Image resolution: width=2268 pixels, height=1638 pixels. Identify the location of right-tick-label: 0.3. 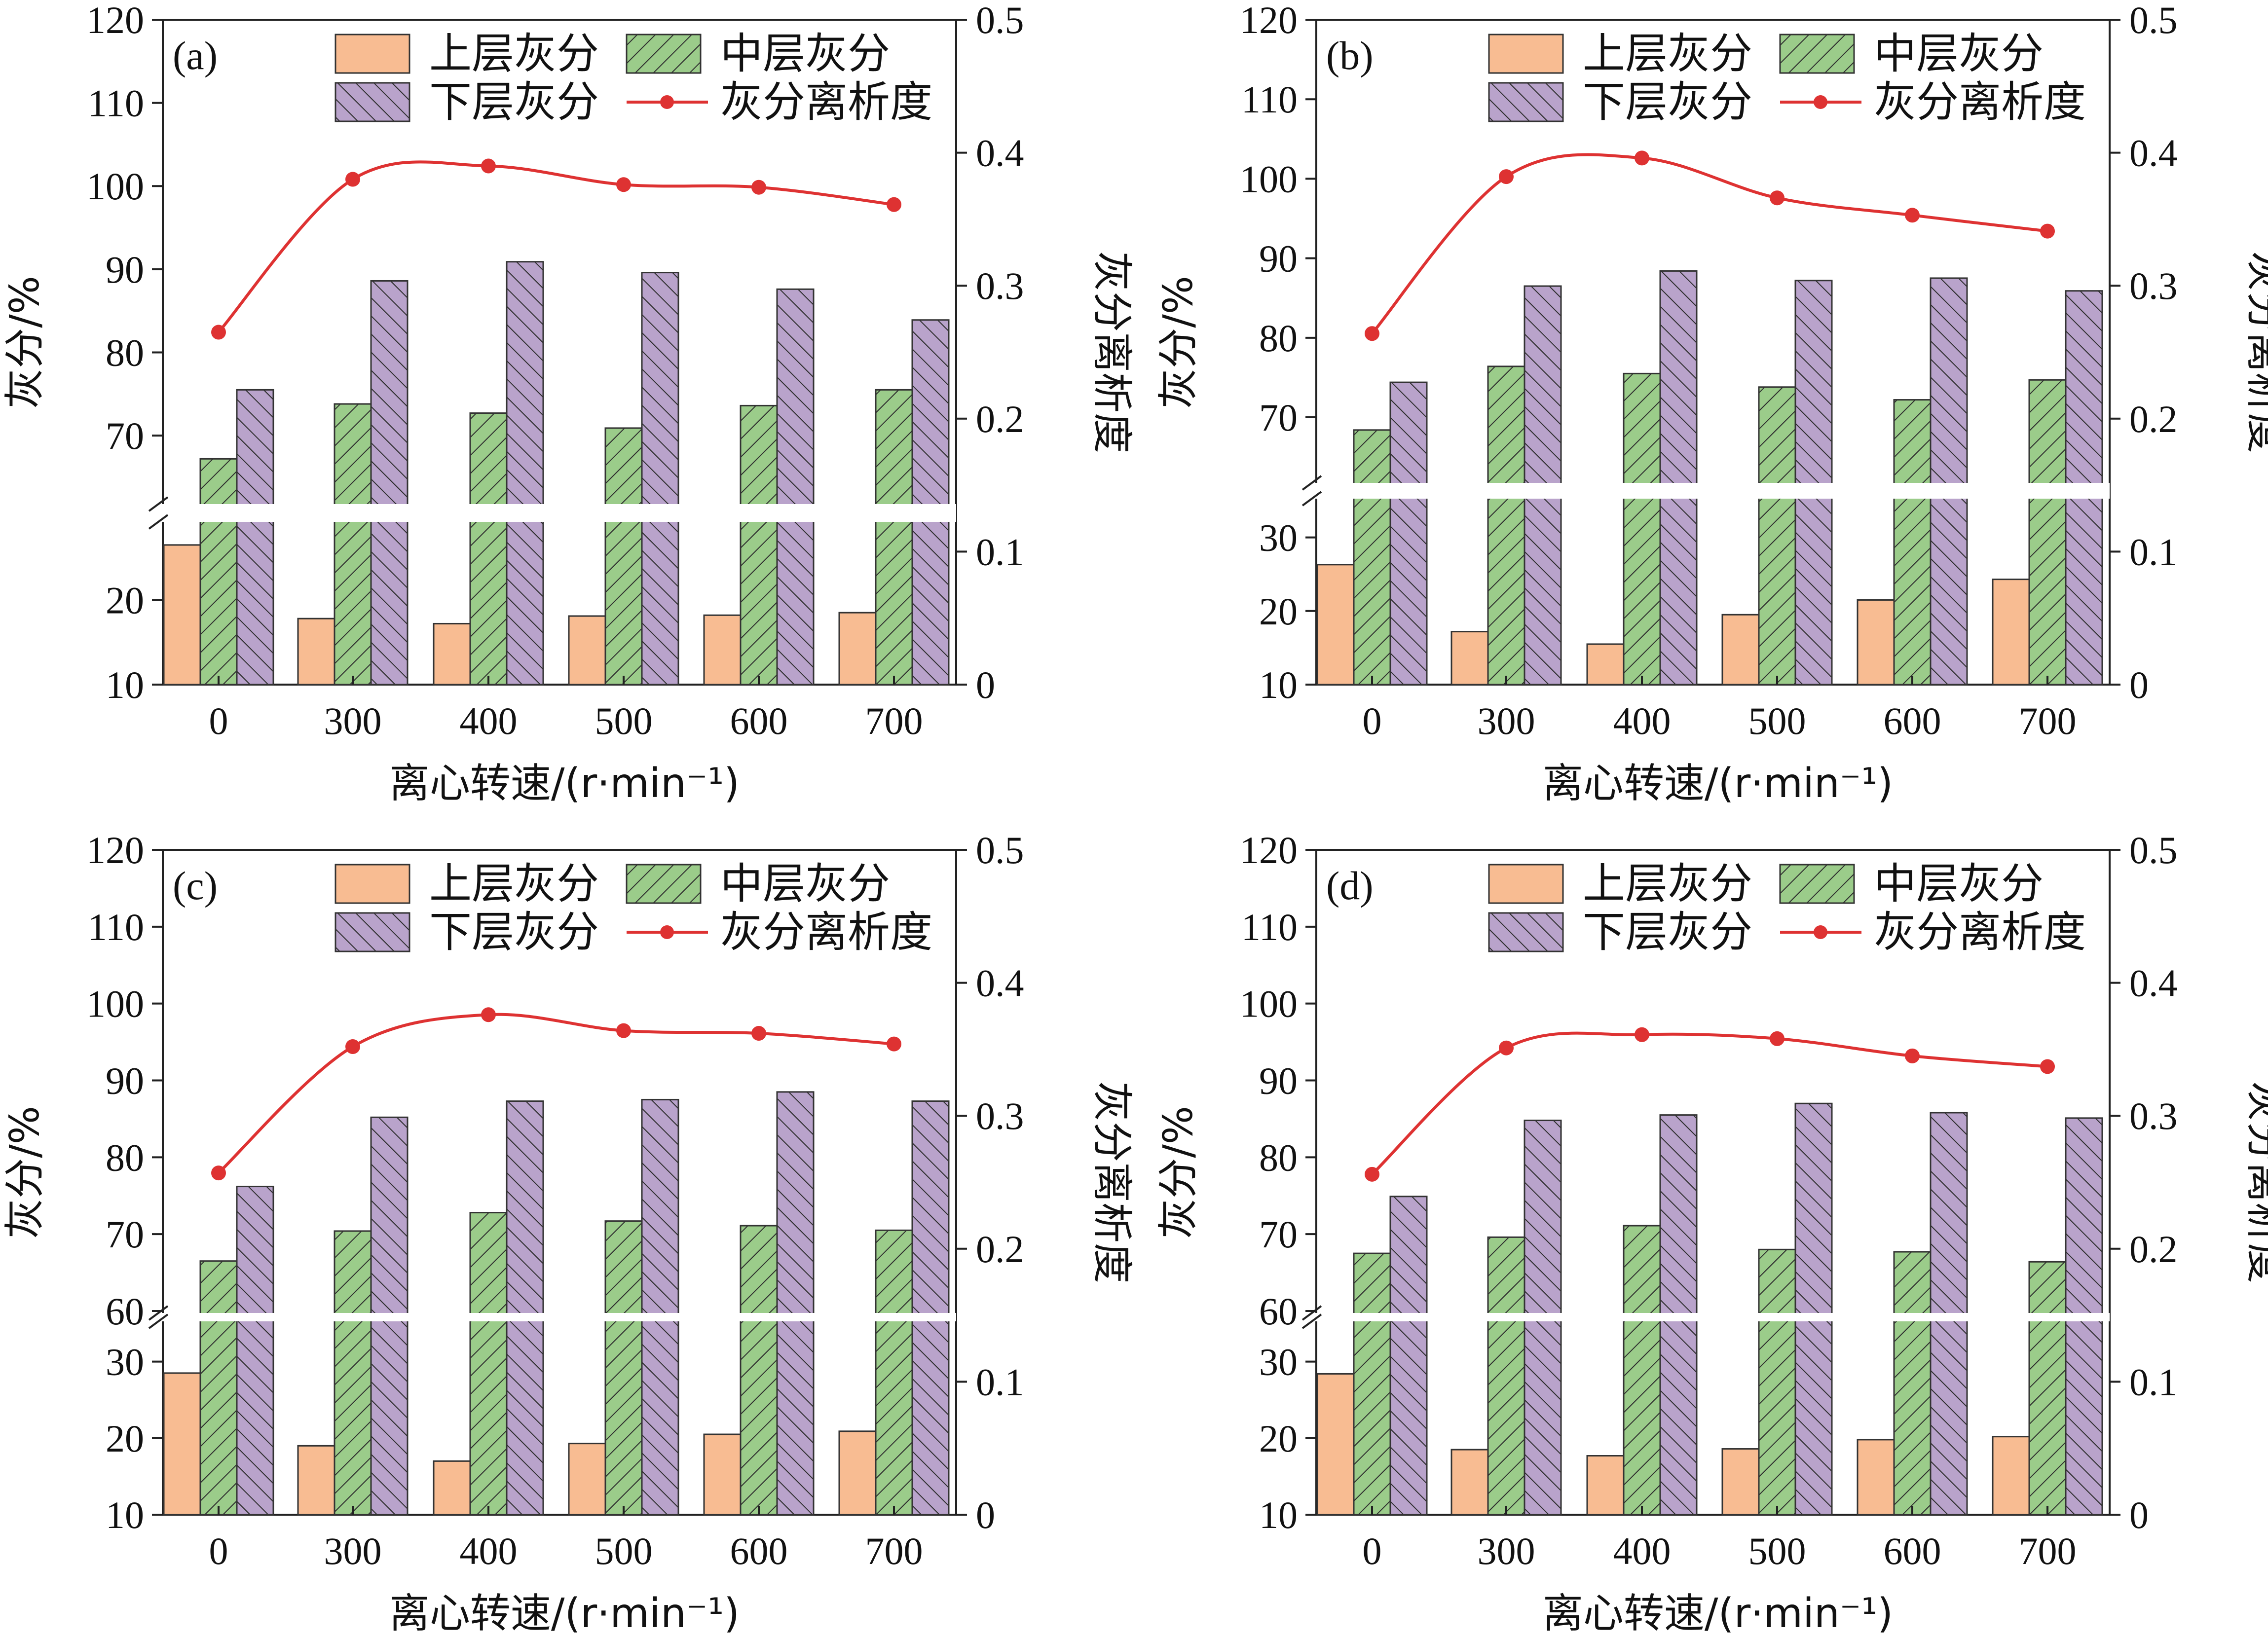
(1000, 1115).